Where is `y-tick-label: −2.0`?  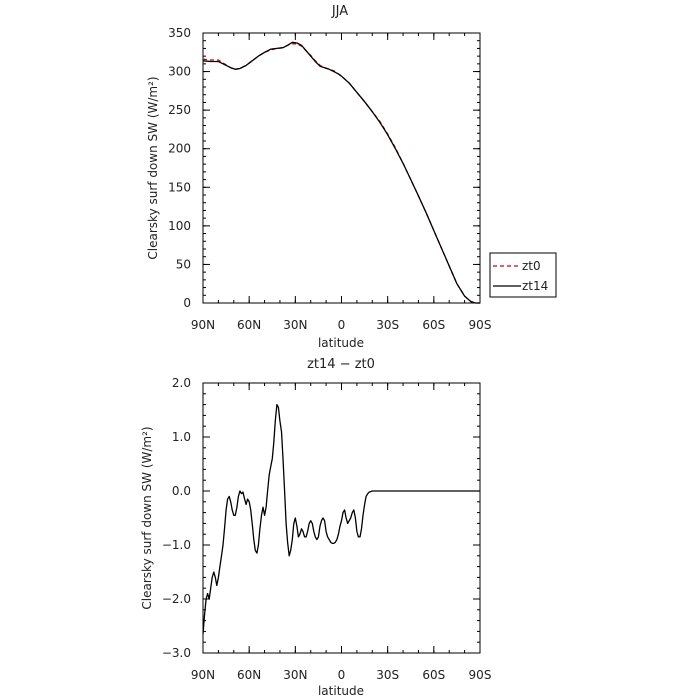
y-tick-label: −2.0 is located at coordinates (176, 599).